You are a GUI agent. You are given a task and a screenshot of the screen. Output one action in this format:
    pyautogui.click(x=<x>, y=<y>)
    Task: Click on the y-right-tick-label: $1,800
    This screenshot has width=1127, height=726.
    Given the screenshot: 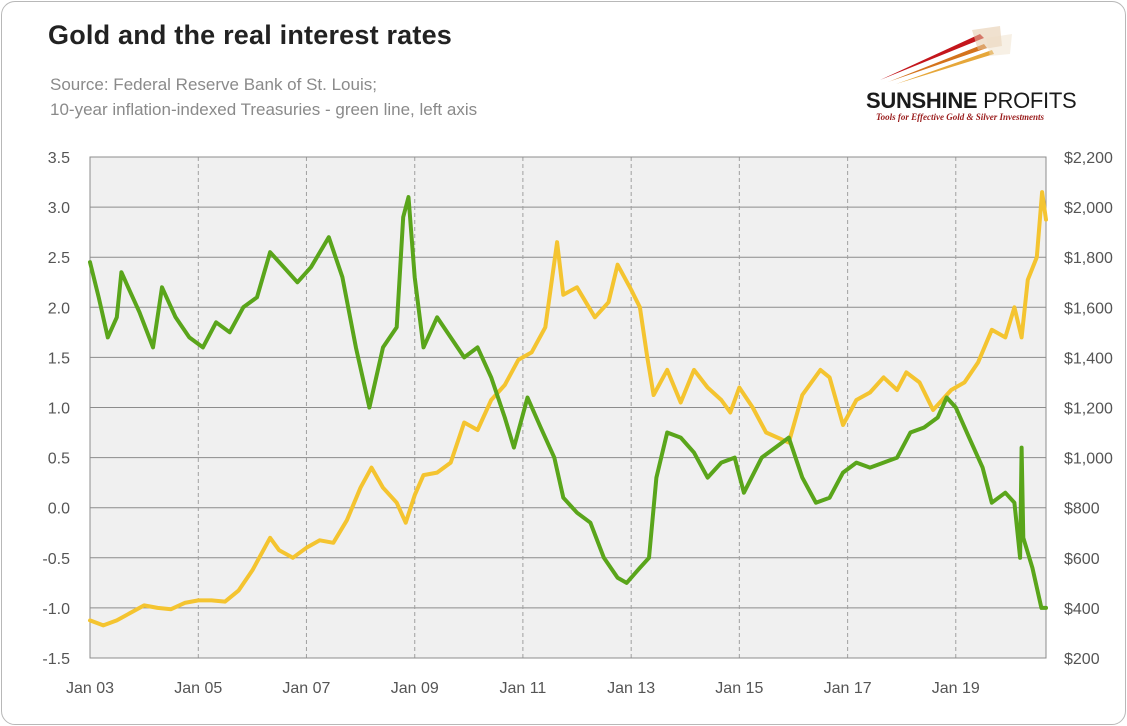 What is the action you would take?
    pyautogui.click(x=1088, y=258)
    